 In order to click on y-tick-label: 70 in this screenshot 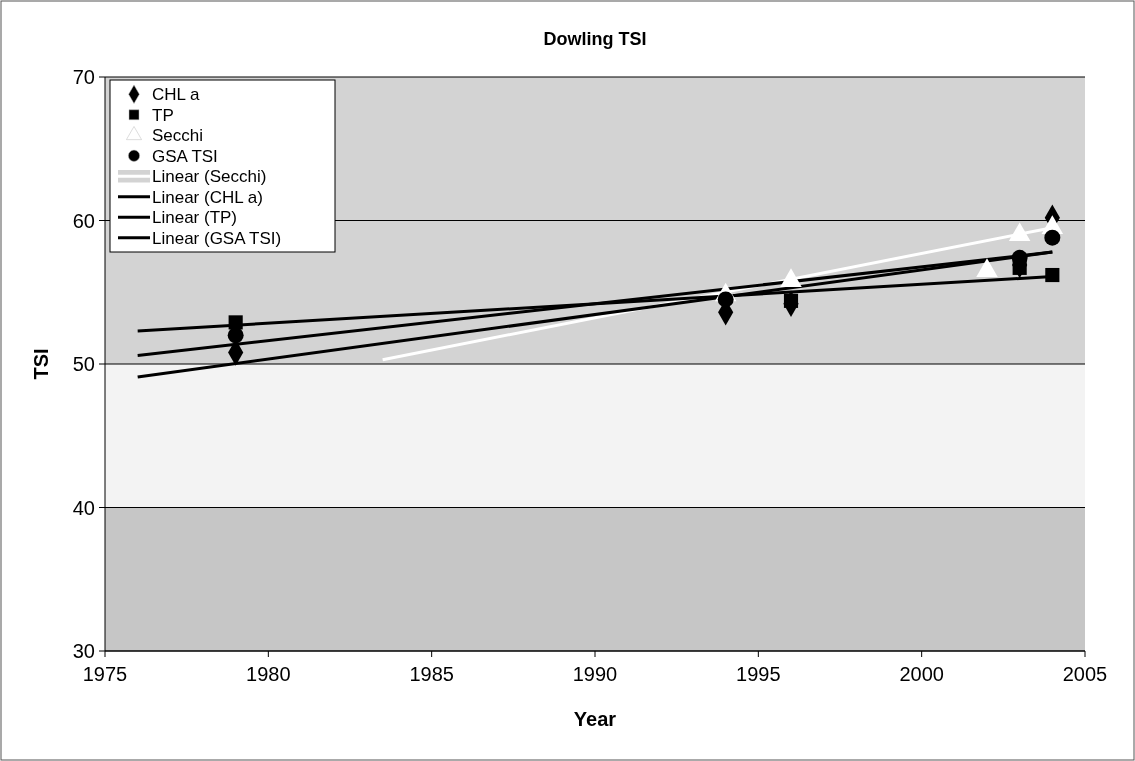, I will do `click(83, 77)`.